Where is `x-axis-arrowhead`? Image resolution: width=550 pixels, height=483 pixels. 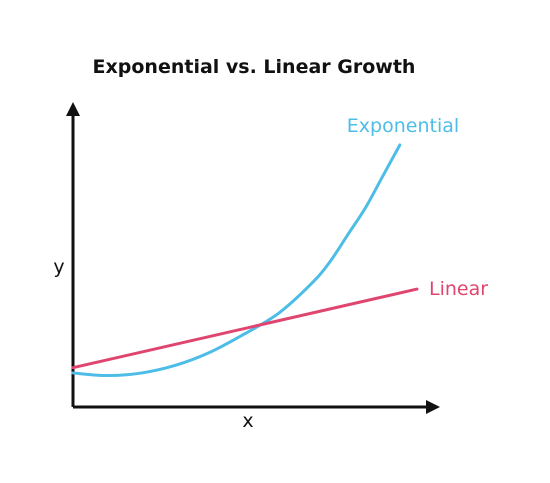
x-axis-arrowhead is located at coordinates (433, 407).